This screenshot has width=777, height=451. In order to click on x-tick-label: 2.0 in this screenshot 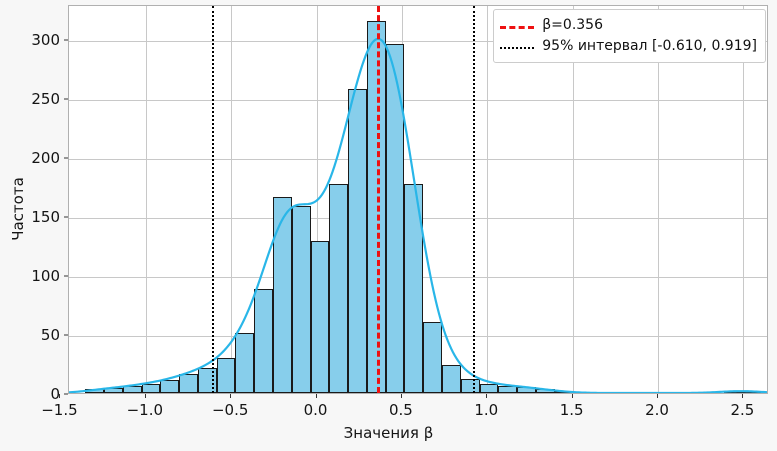, I will do `click(657, 410)`.